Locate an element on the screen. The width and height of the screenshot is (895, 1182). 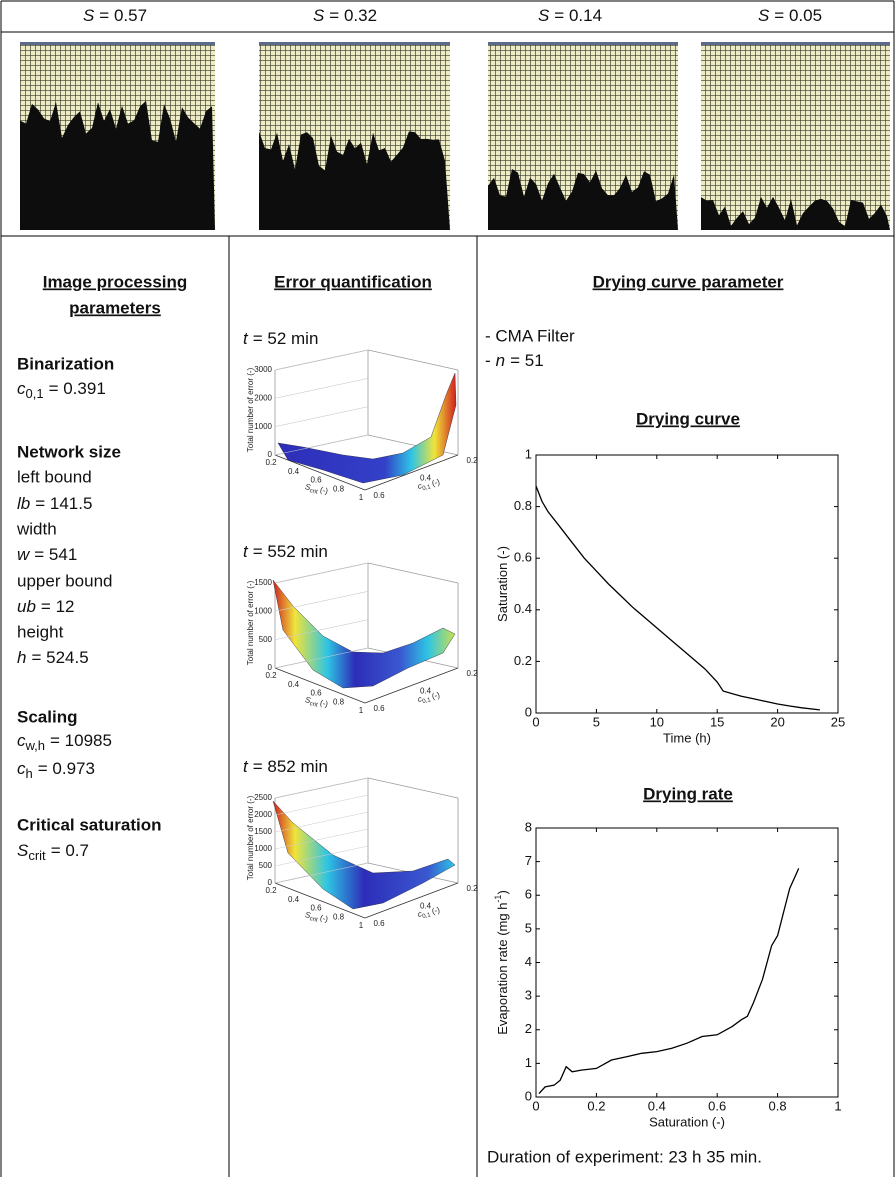
data-line is located at coordinates (677, 598).